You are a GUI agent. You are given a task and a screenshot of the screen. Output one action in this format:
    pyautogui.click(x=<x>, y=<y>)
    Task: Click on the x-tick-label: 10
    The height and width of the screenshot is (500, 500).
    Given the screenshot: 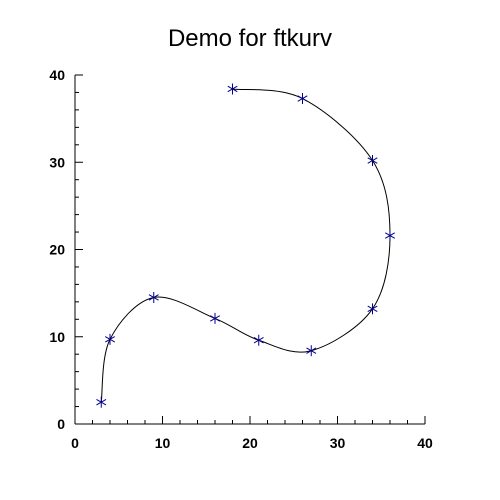 What is the action you would take?
    pyautogui.click(x=163, y=443)
    